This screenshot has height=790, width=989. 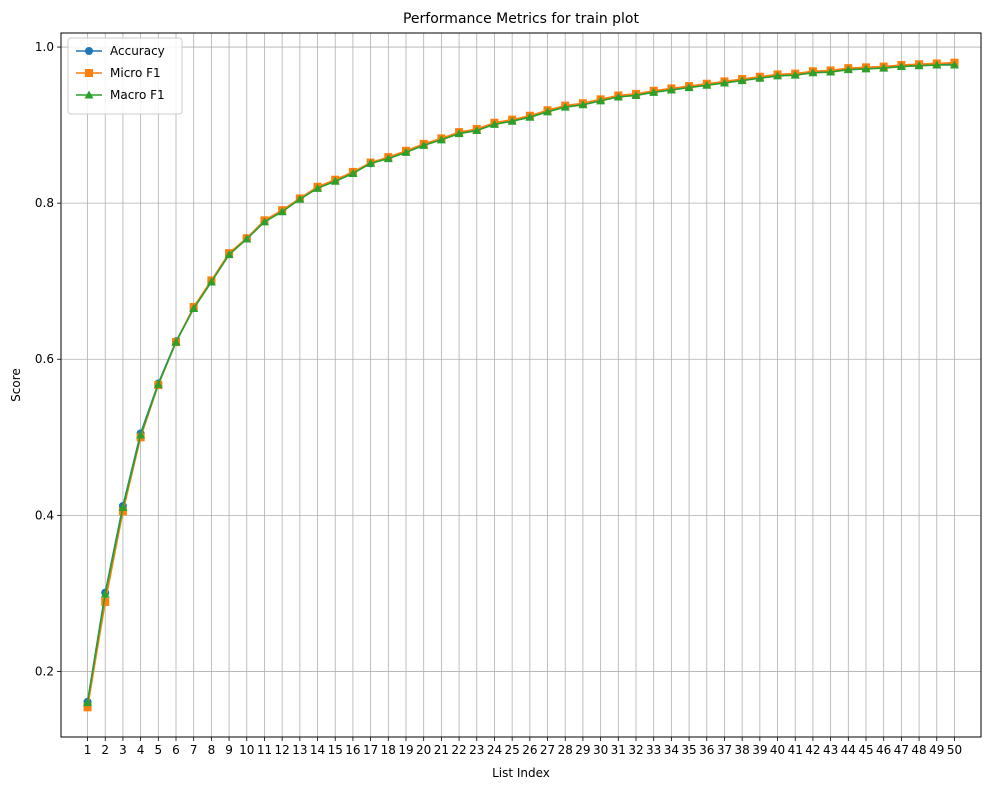 What do you see at coordinates (423, 750) in the screenshot?
I see `x-tick-label: 20` at bounding box center [423, 750].